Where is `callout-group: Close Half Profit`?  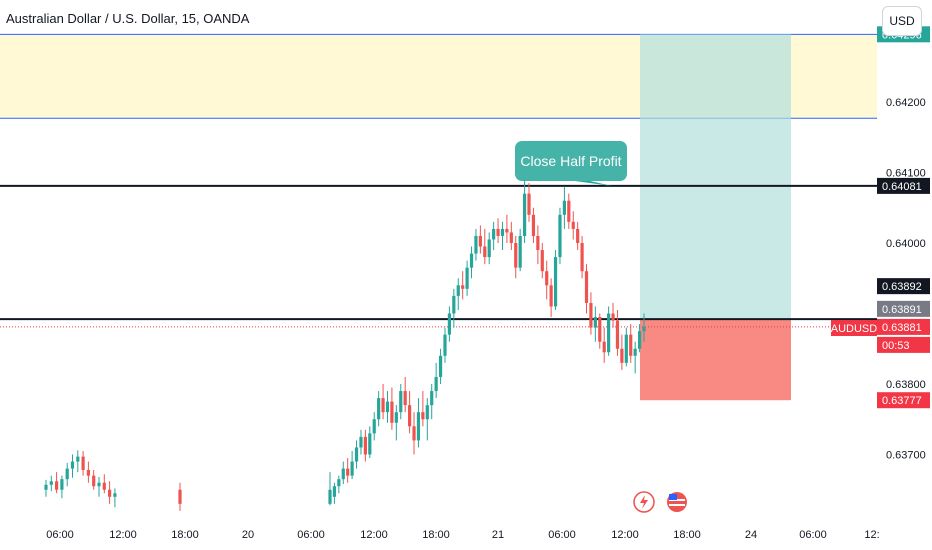
callout-group: Close Half Profit is located at coordinates (571, 163).